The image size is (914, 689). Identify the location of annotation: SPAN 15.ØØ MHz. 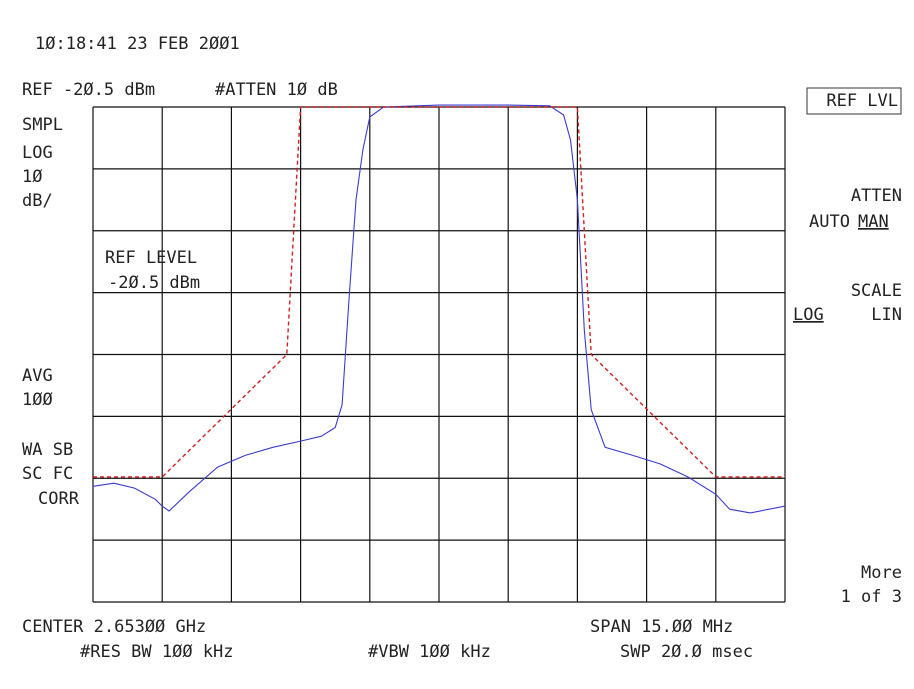
(661, 627).